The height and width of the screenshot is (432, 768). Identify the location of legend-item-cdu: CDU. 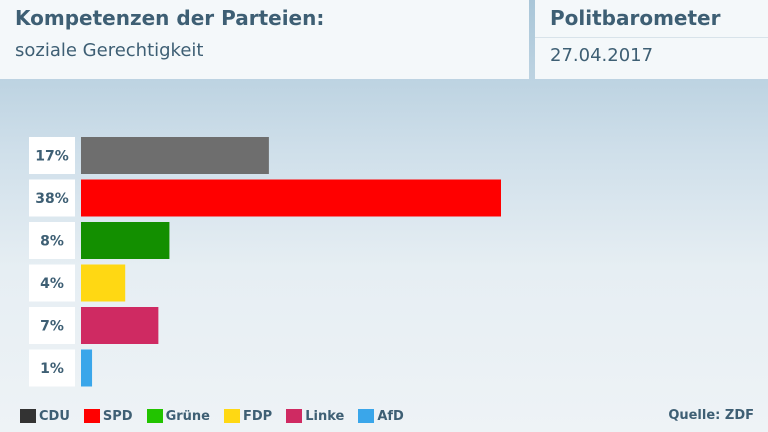
(45, 416).